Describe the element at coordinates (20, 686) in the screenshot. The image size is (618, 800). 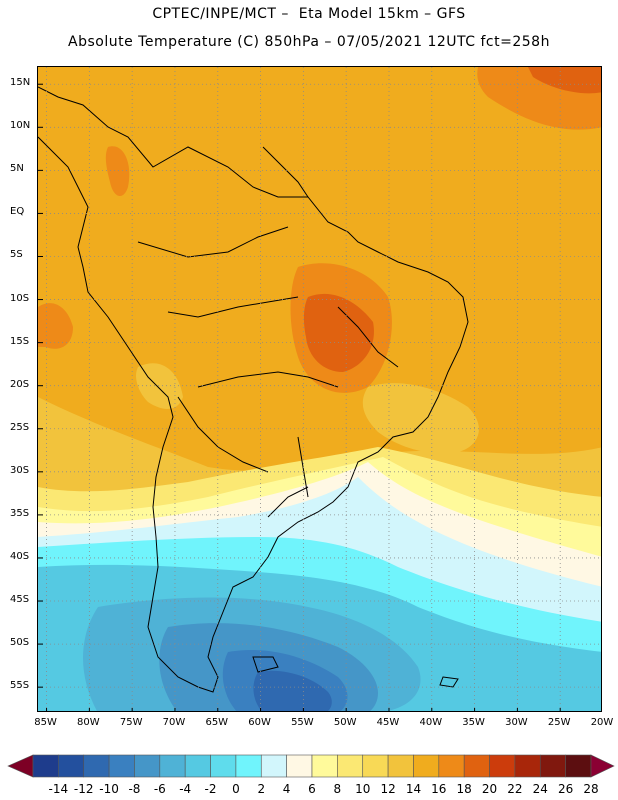
I see `lat-tick-label: 55S` at that location.